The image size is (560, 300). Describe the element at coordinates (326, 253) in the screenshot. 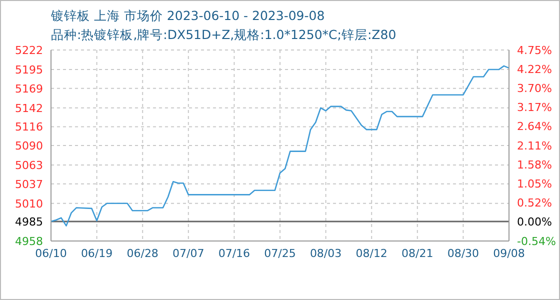

I see `x-tick-label: 08/03` at that location.